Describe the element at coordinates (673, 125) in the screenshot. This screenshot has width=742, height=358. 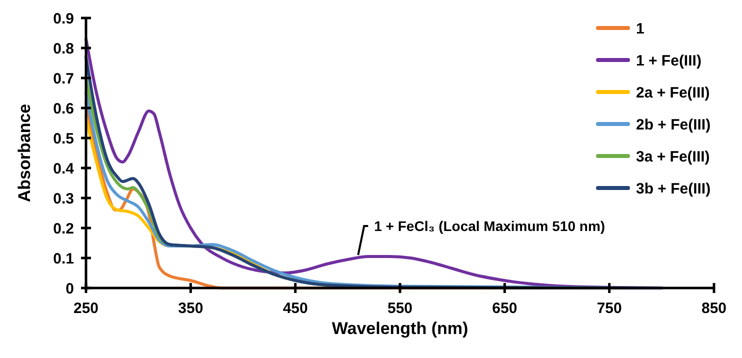
I see `legend-label: 2b + Fe(III)` at that location.